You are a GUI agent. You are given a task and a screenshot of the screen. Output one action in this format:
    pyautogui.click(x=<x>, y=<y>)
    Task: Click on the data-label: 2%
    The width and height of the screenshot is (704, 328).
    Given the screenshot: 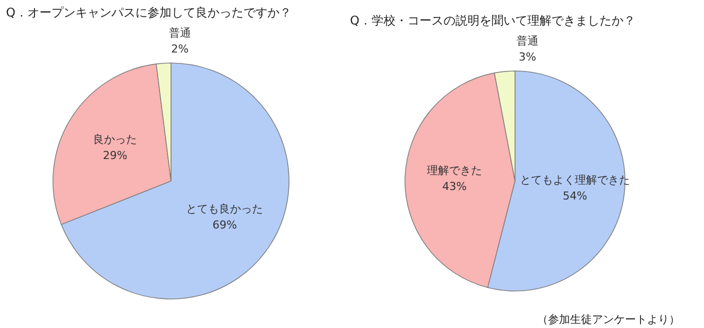 What is the action you would take?
    pyautogui.click(x=180, y=49)
    